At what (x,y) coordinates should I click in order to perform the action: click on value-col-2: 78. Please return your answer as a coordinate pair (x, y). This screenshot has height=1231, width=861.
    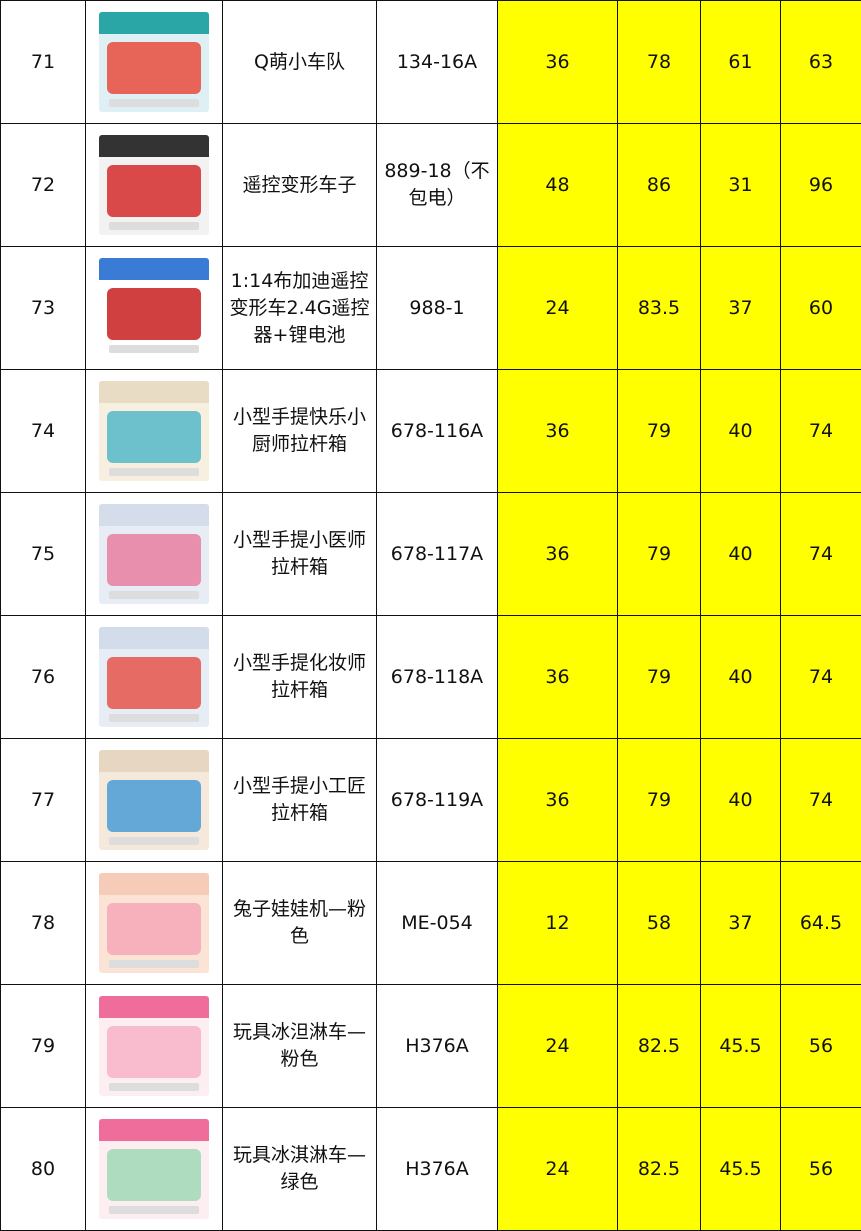
    Looking at the image, I should click on (659, 62).